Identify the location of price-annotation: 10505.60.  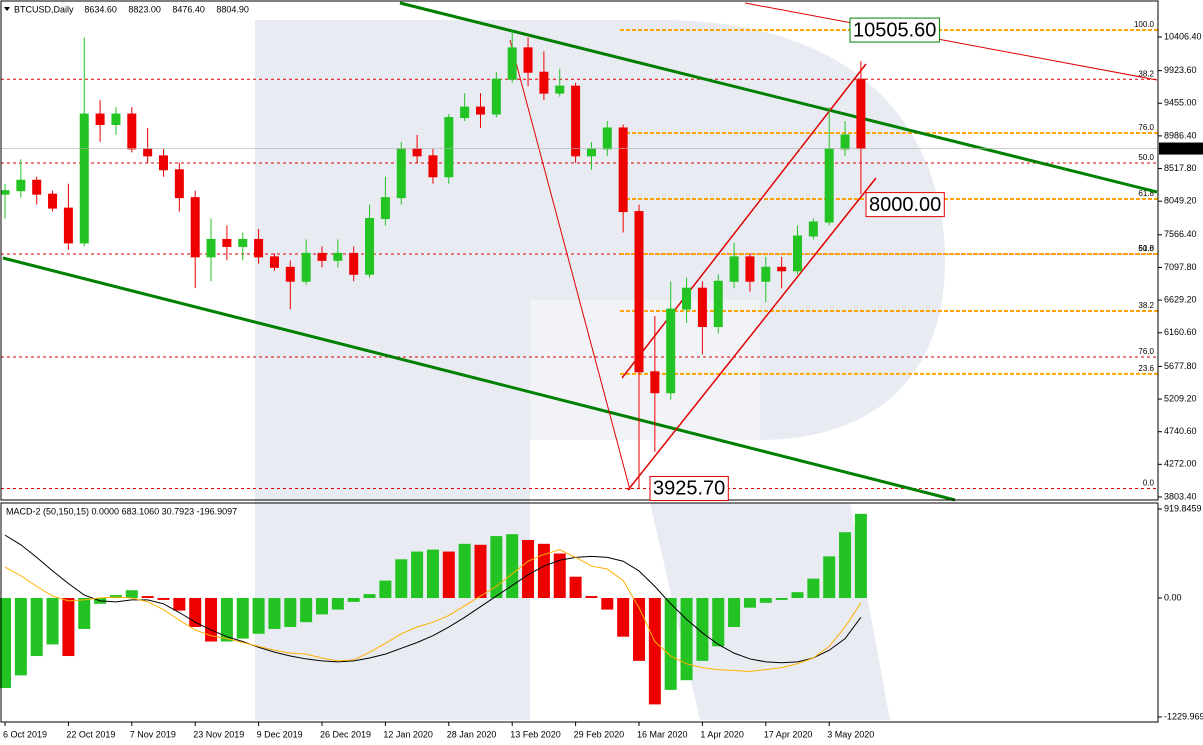
(894, 30).